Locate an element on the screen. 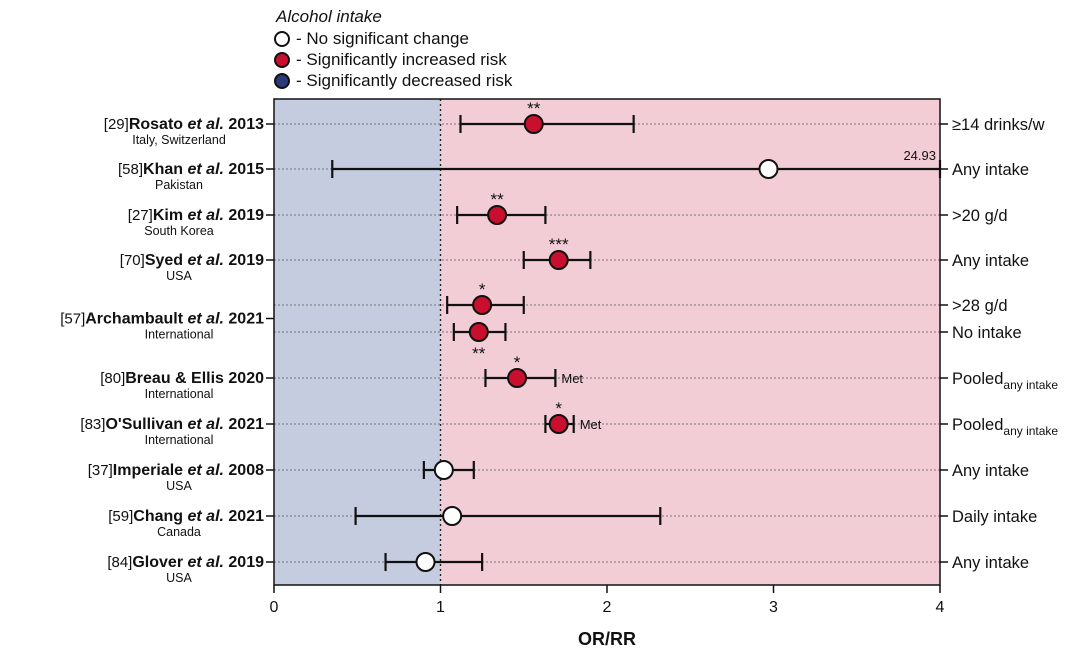  x-tick-label: 1 is located at coordinates (440, 607).